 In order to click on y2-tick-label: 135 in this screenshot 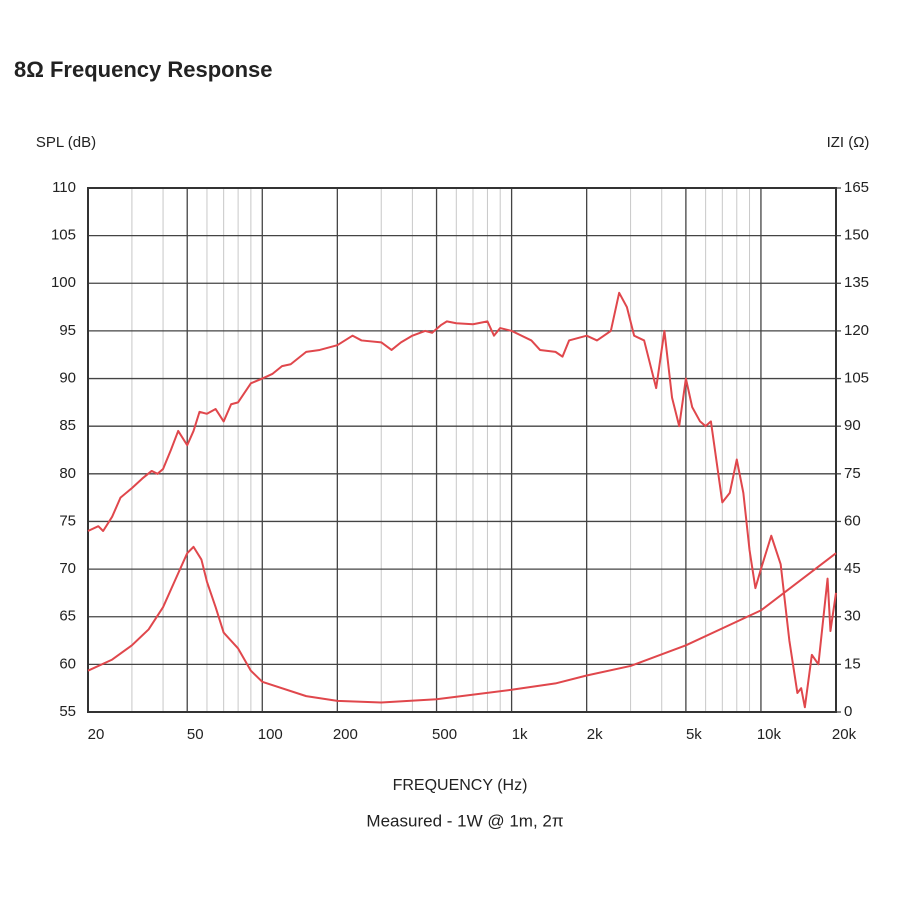, I will do `click(856, 282)`.